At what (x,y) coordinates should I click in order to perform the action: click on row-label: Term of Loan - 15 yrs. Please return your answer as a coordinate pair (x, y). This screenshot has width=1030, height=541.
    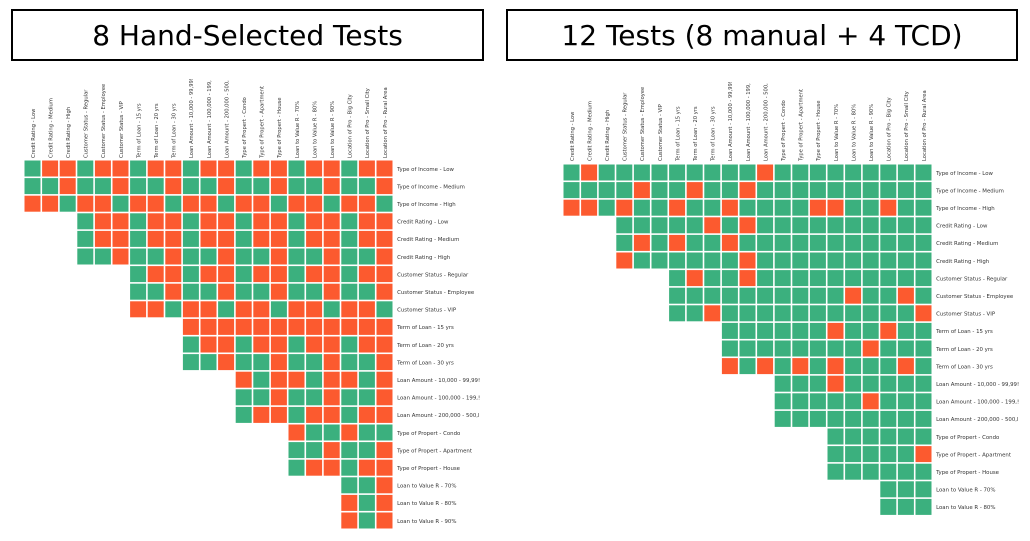
    Looking at the image, I should click on (964, 332).